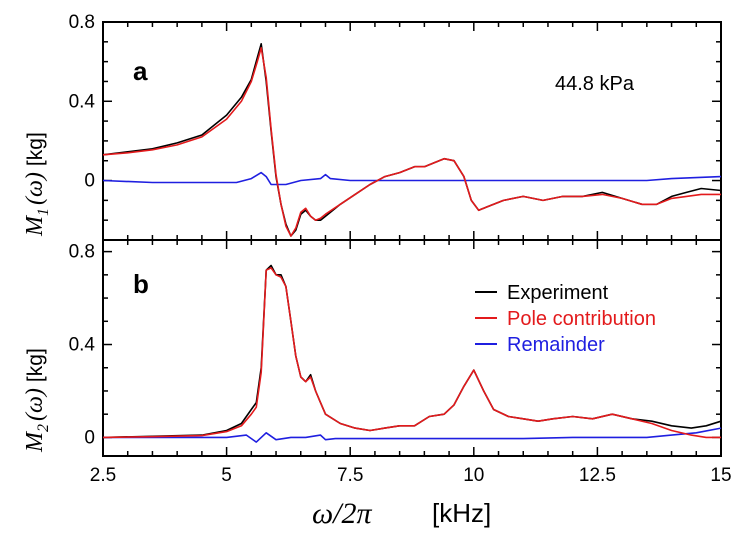  I want to click on panel-b-label: b, so click(141, 284).